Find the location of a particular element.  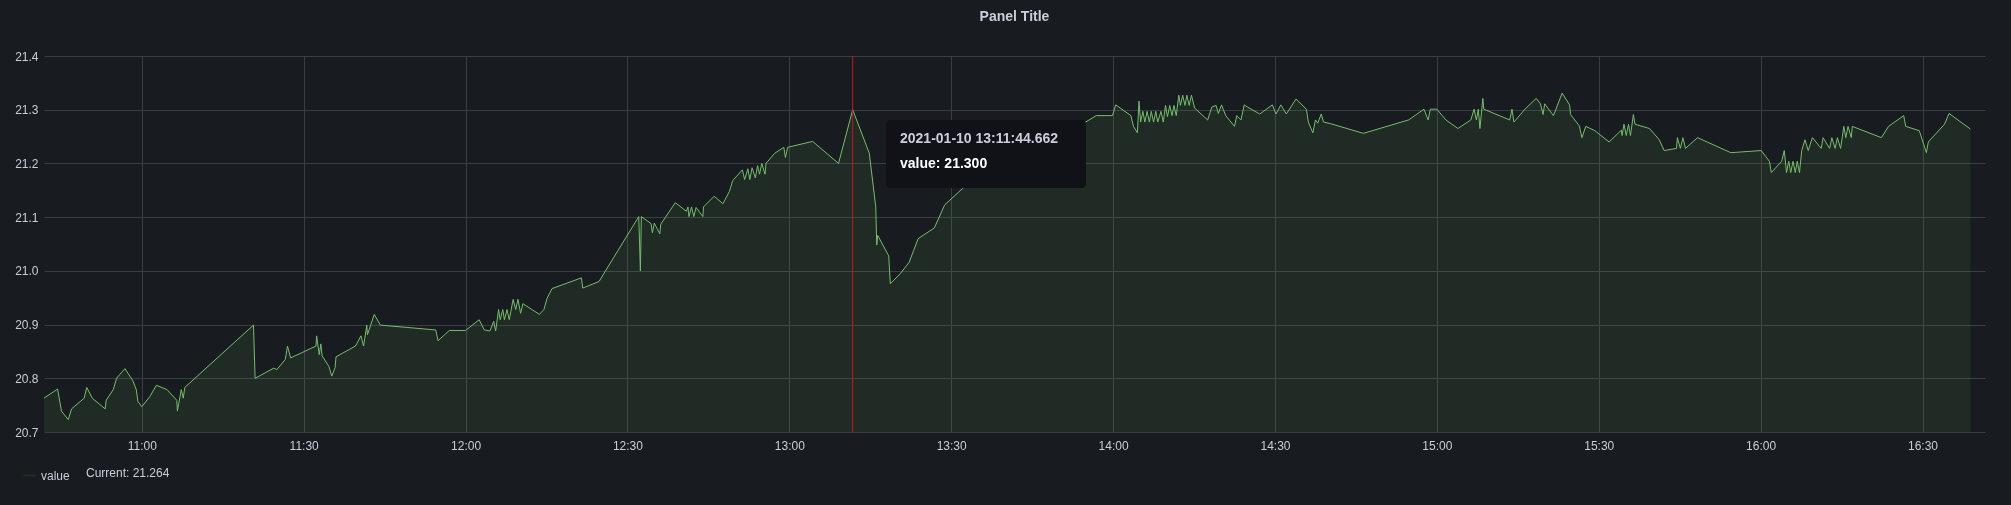

x-tick-label: 13:00 is located at coordinates (790, 445).